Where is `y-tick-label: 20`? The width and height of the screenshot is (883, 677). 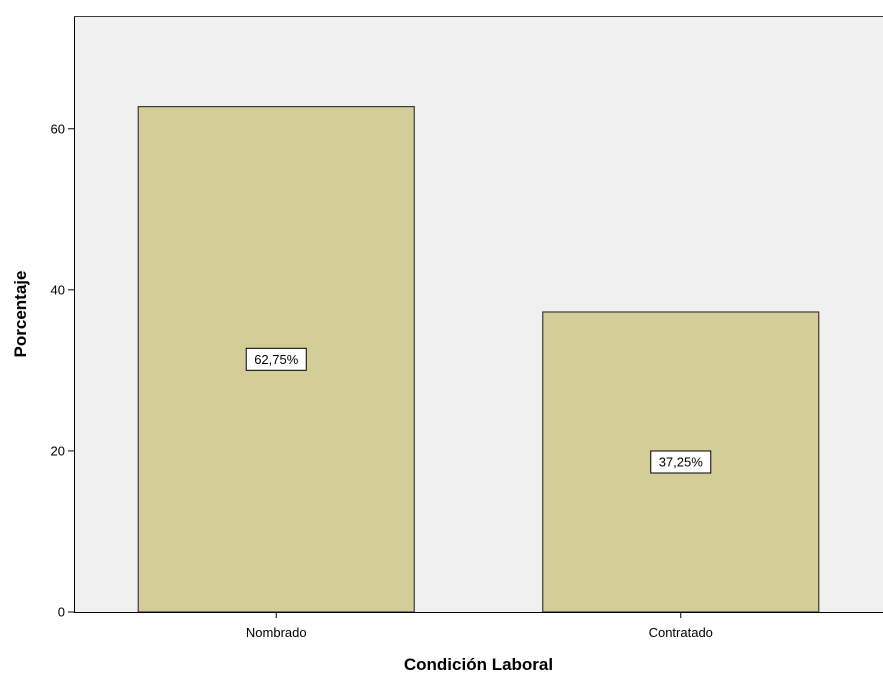 y-tick-label: 20 is located at coordinates (58, 450).